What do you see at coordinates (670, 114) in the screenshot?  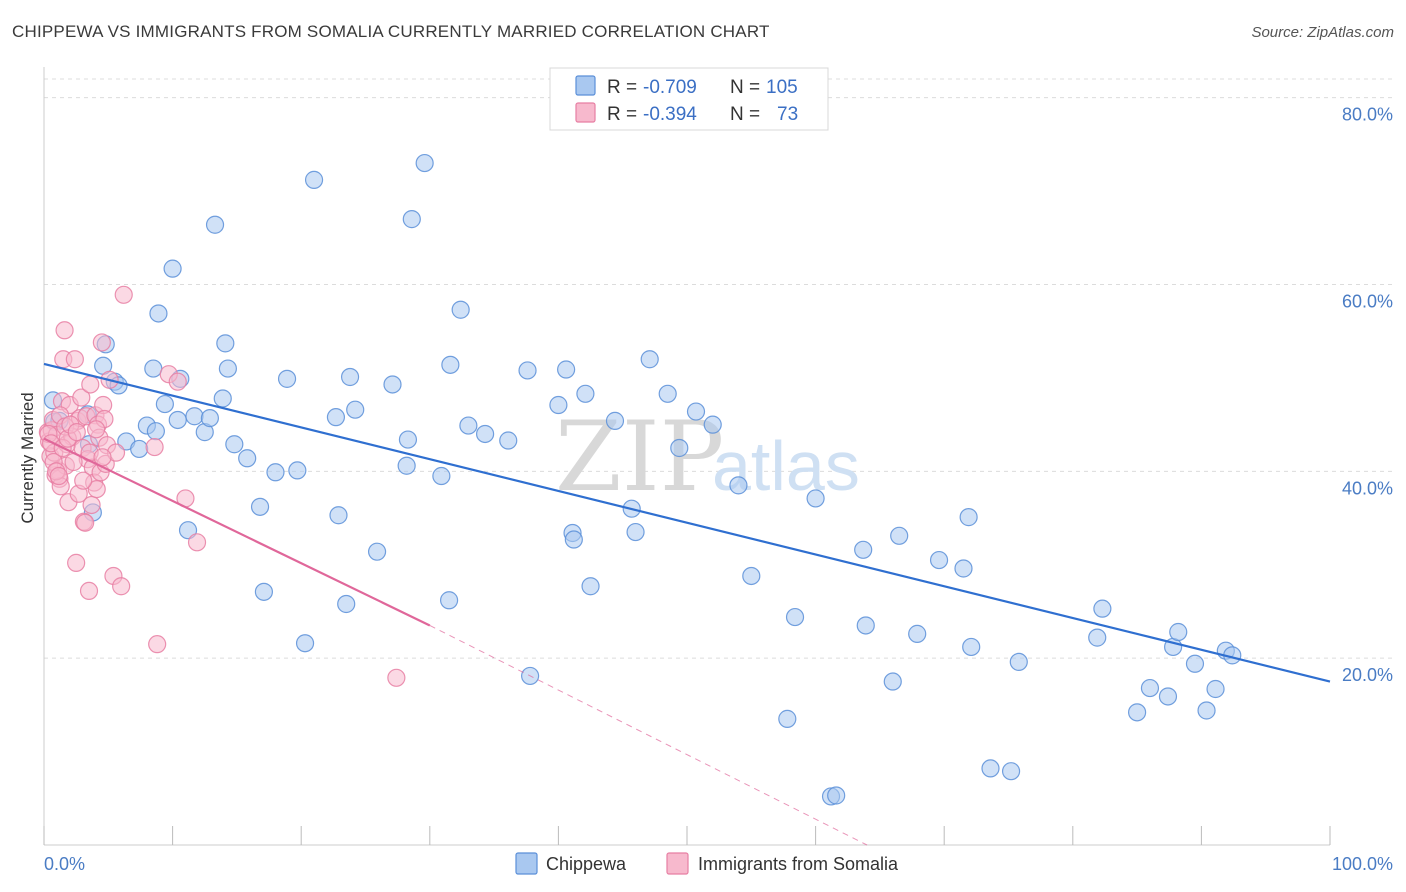 I see `legend-r-value-2: -0.394` at bounding box center [670, 114].